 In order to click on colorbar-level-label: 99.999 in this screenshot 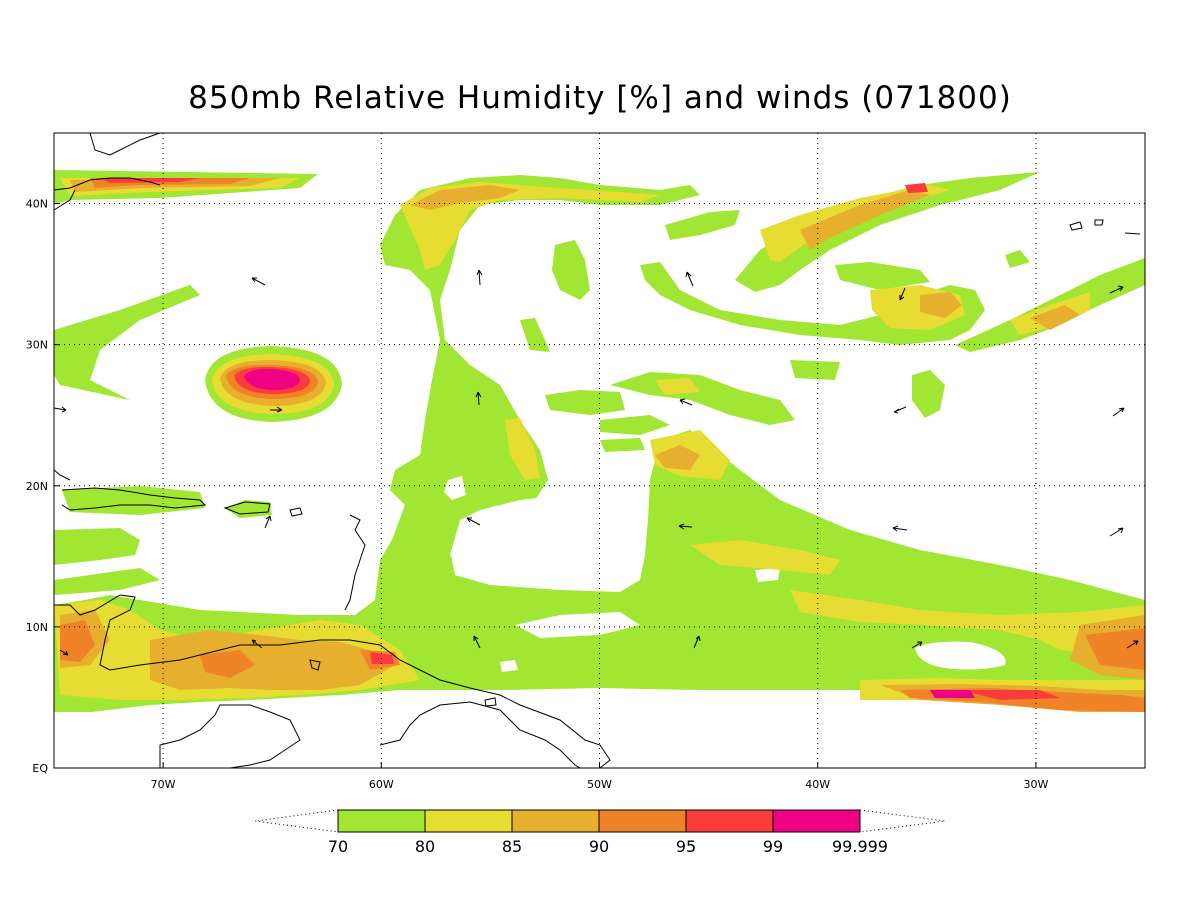, I will do `click(860, 846)`.